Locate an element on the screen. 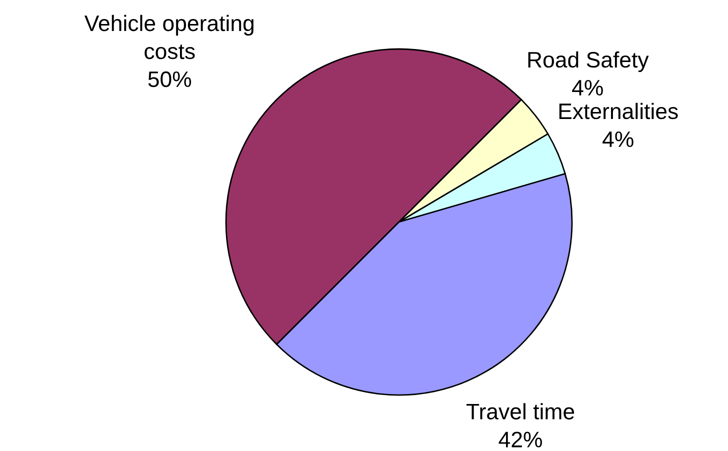  slice-label: Vehicle operating costs is located at coordinates (169, 37).